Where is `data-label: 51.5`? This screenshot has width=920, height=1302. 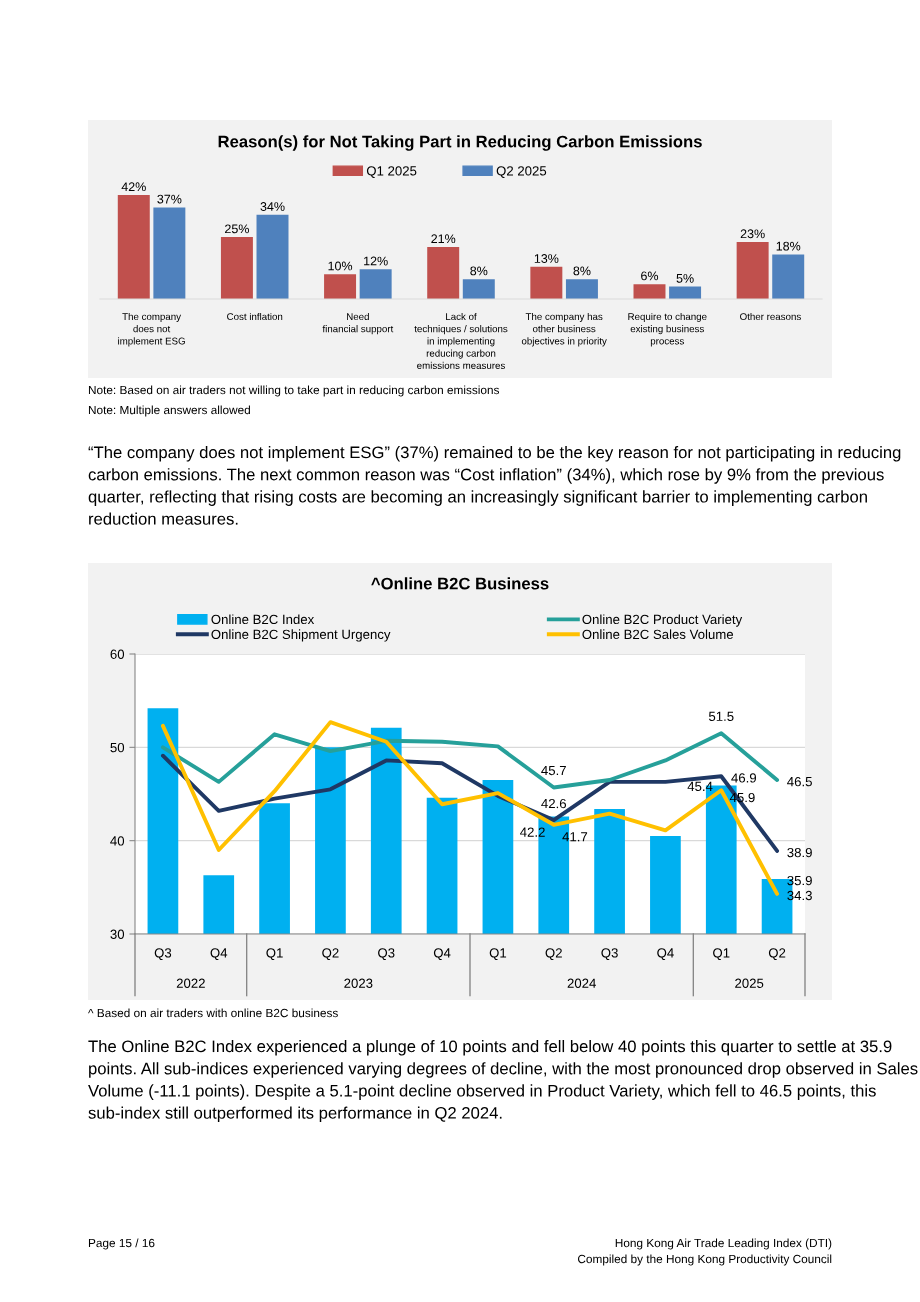
data-label: 51.5 is located at coordinates (721, 716).